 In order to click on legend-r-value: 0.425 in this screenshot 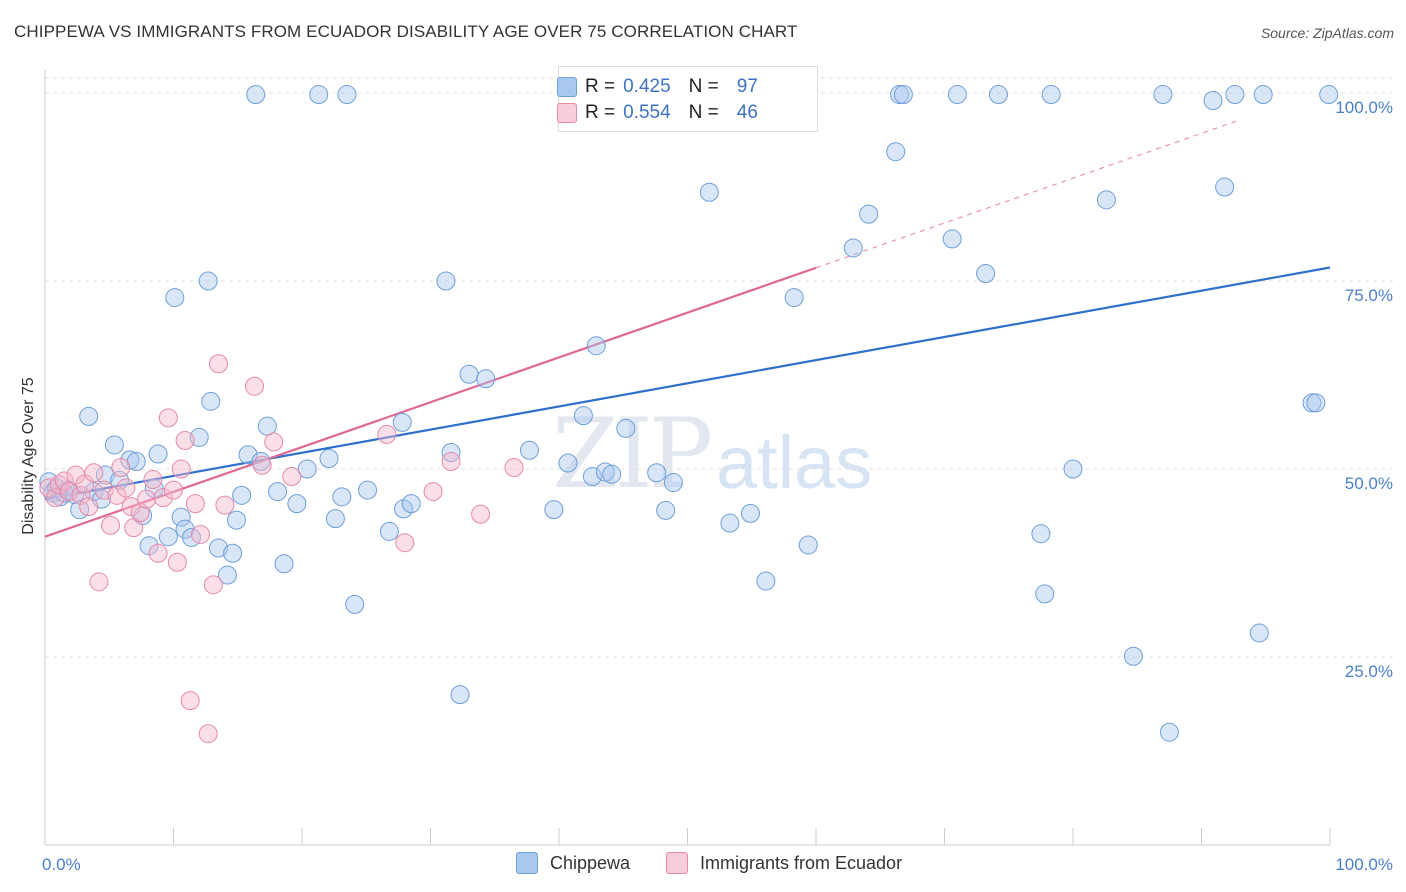, I will do `click(647, 86)`.